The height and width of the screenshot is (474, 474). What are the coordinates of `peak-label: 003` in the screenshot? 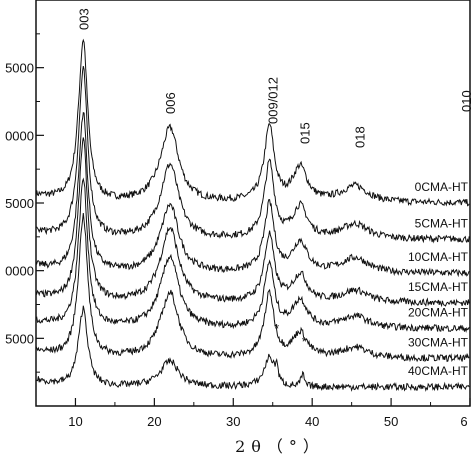 It's located at (83, 19).